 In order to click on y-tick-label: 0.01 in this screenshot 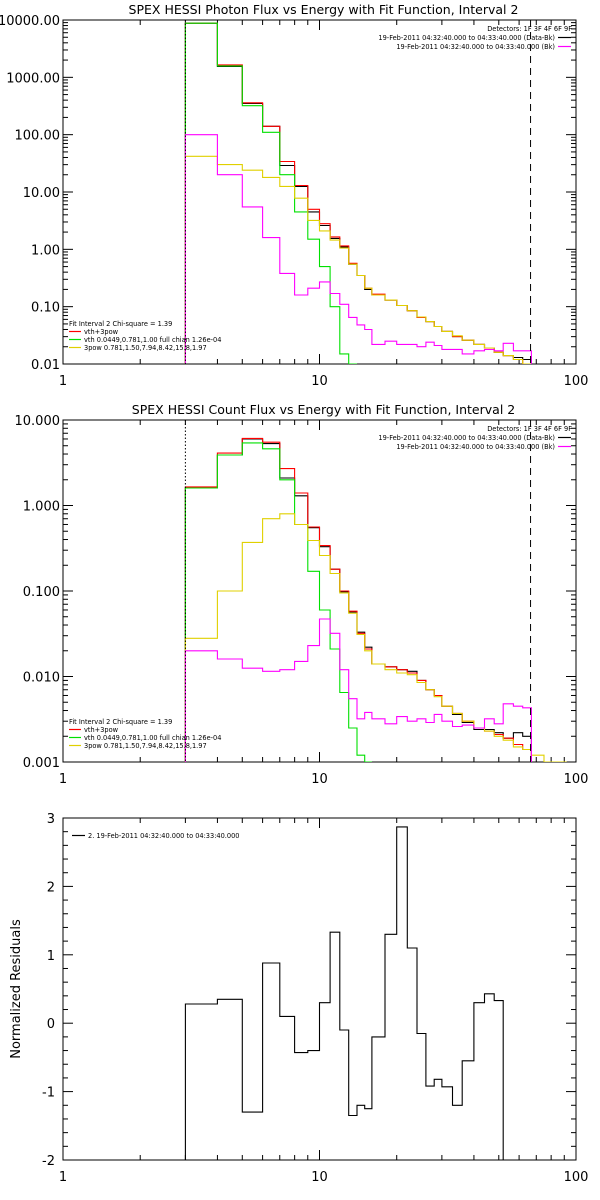, I will do `click(45, 365)`.